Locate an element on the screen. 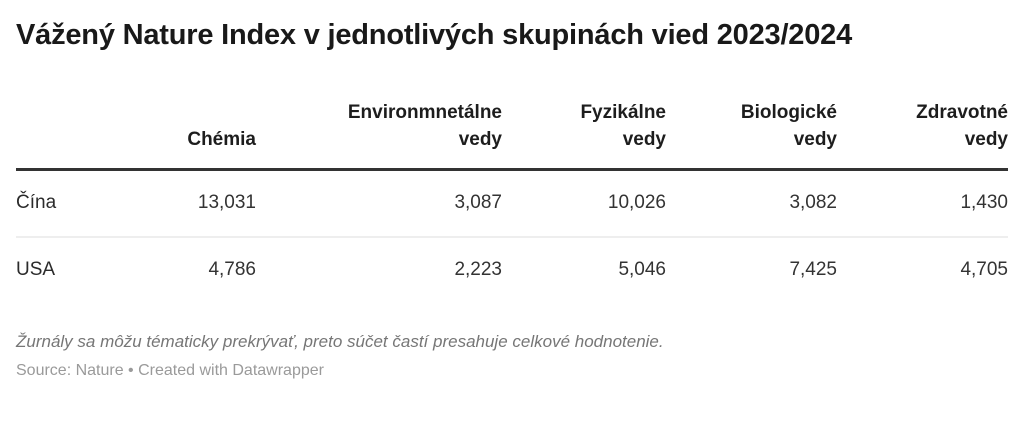 Image resolution: width=1024 pixels, height=446 pixels. table-cell: 1,430 is located at coordinates (922, 203).